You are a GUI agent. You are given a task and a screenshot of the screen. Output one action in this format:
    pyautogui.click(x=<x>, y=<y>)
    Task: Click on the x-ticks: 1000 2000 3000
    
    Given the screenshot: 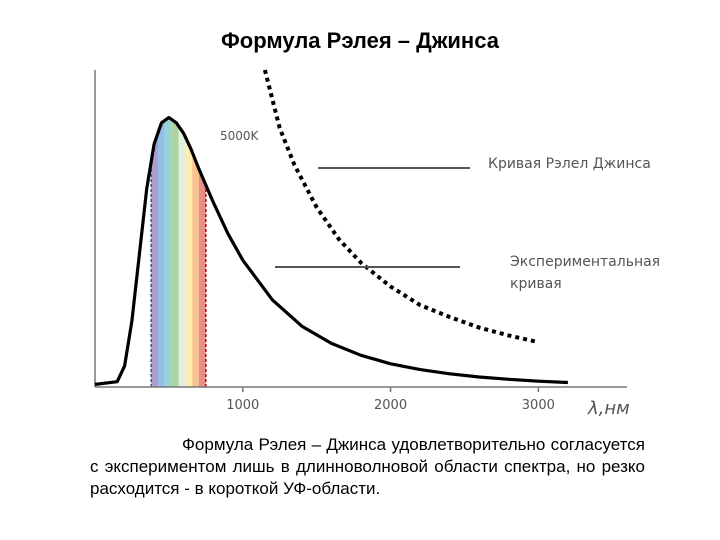 What is the action you would take?
    pyautogui.click(x=390, y=400)
    